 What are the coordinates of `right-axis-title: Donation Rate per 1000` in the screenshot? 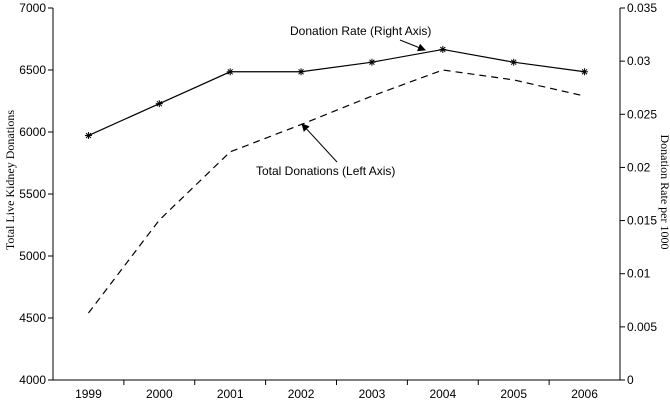 It's located at (664, 192).